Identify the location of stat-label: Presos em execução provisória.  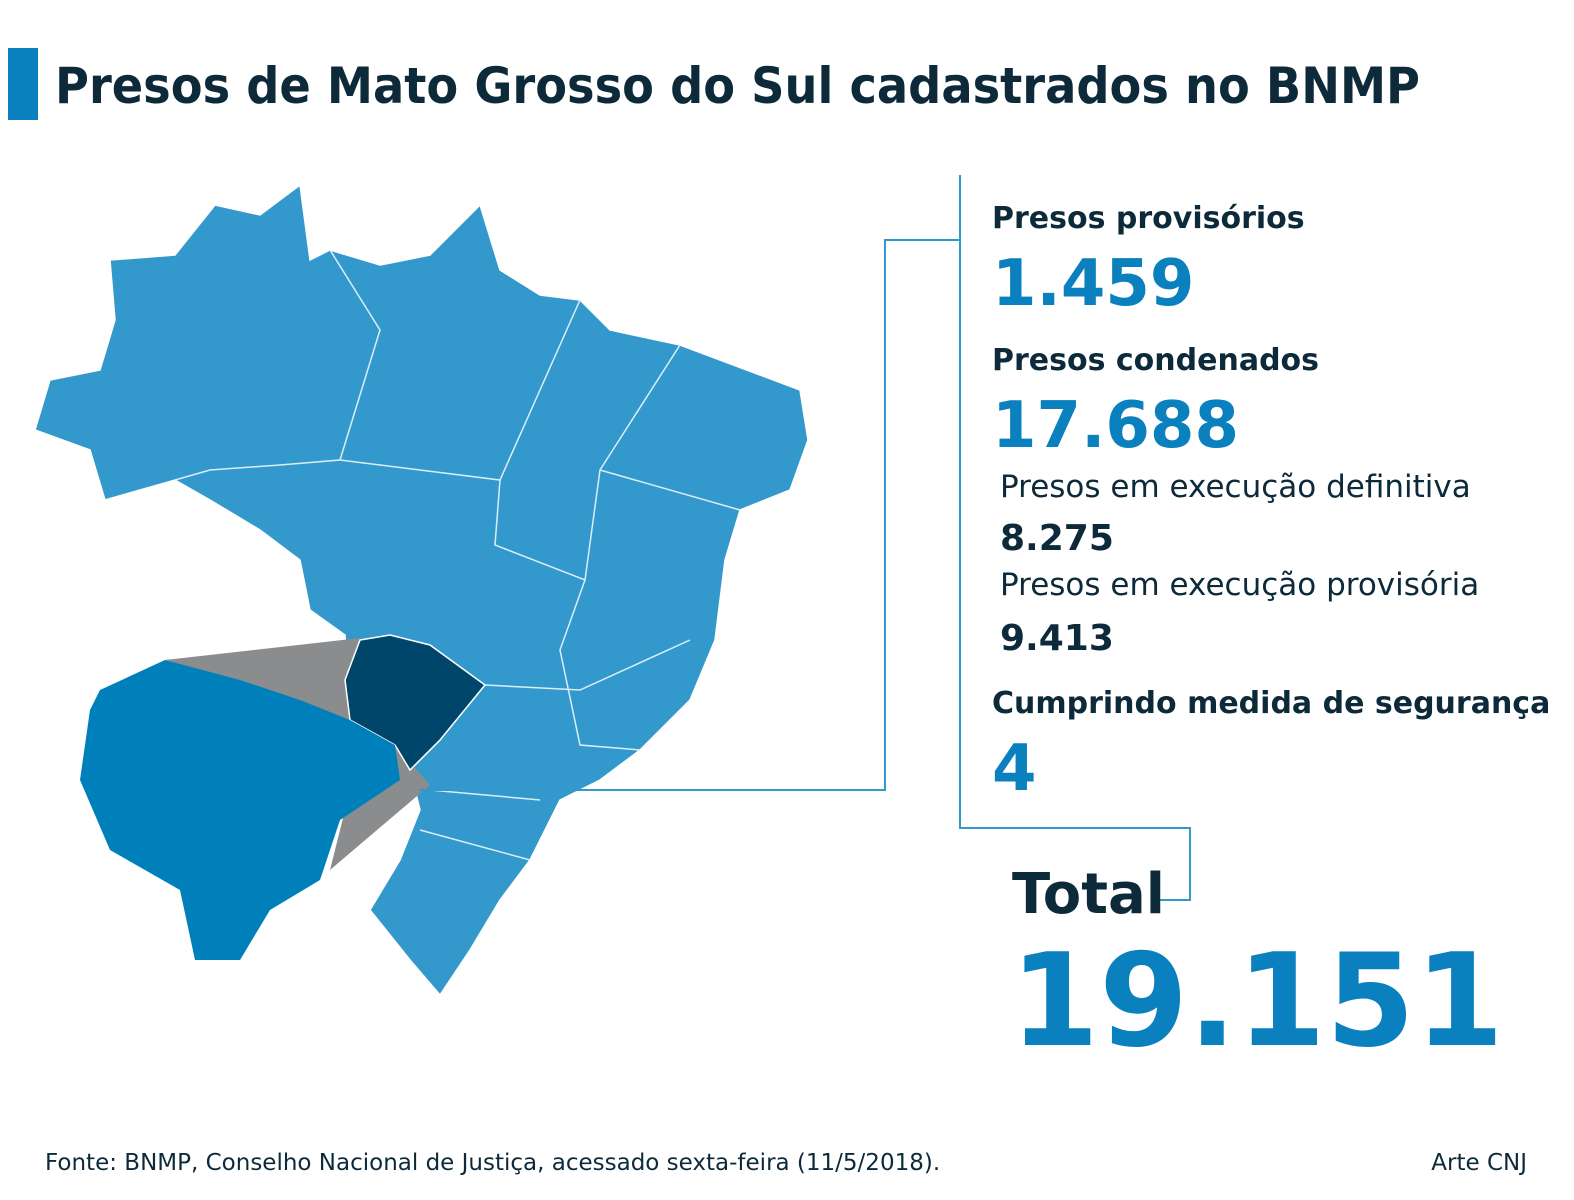
(1239, 585).